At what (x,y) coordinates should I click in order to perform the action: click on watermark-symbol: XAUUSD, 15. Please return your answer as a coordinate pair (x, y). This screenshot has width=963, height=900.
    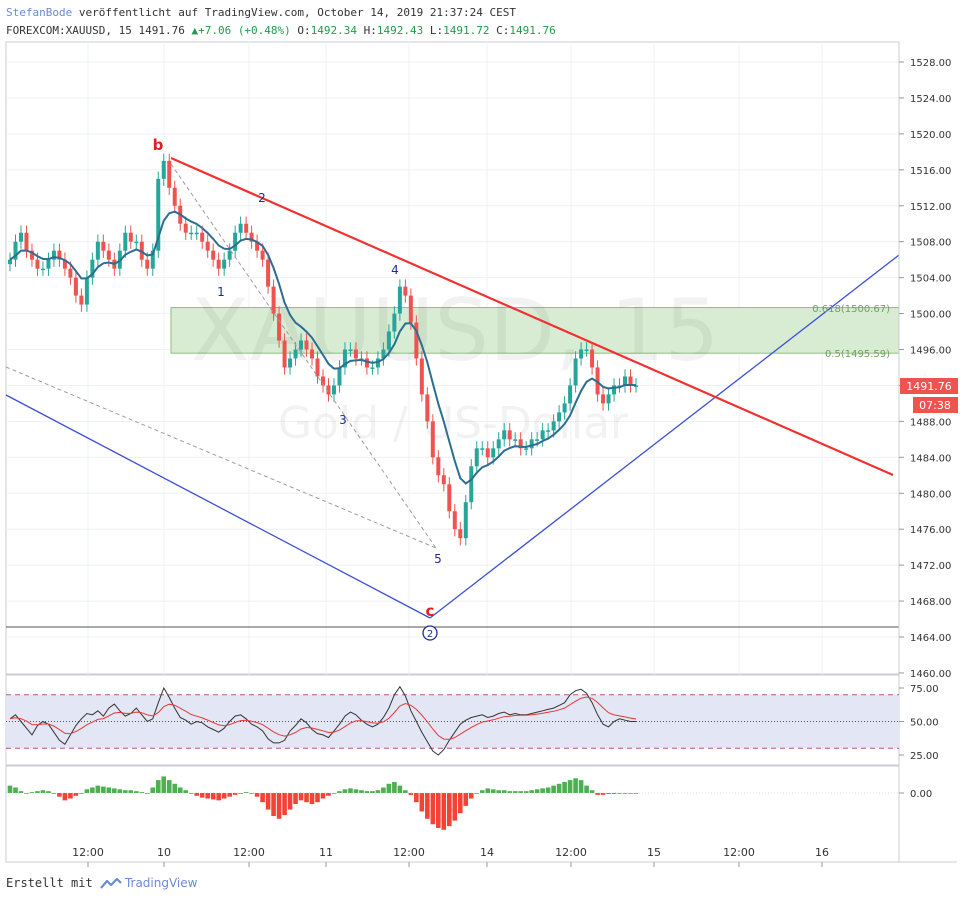
    Looking at the image, I should click on (455, 331).